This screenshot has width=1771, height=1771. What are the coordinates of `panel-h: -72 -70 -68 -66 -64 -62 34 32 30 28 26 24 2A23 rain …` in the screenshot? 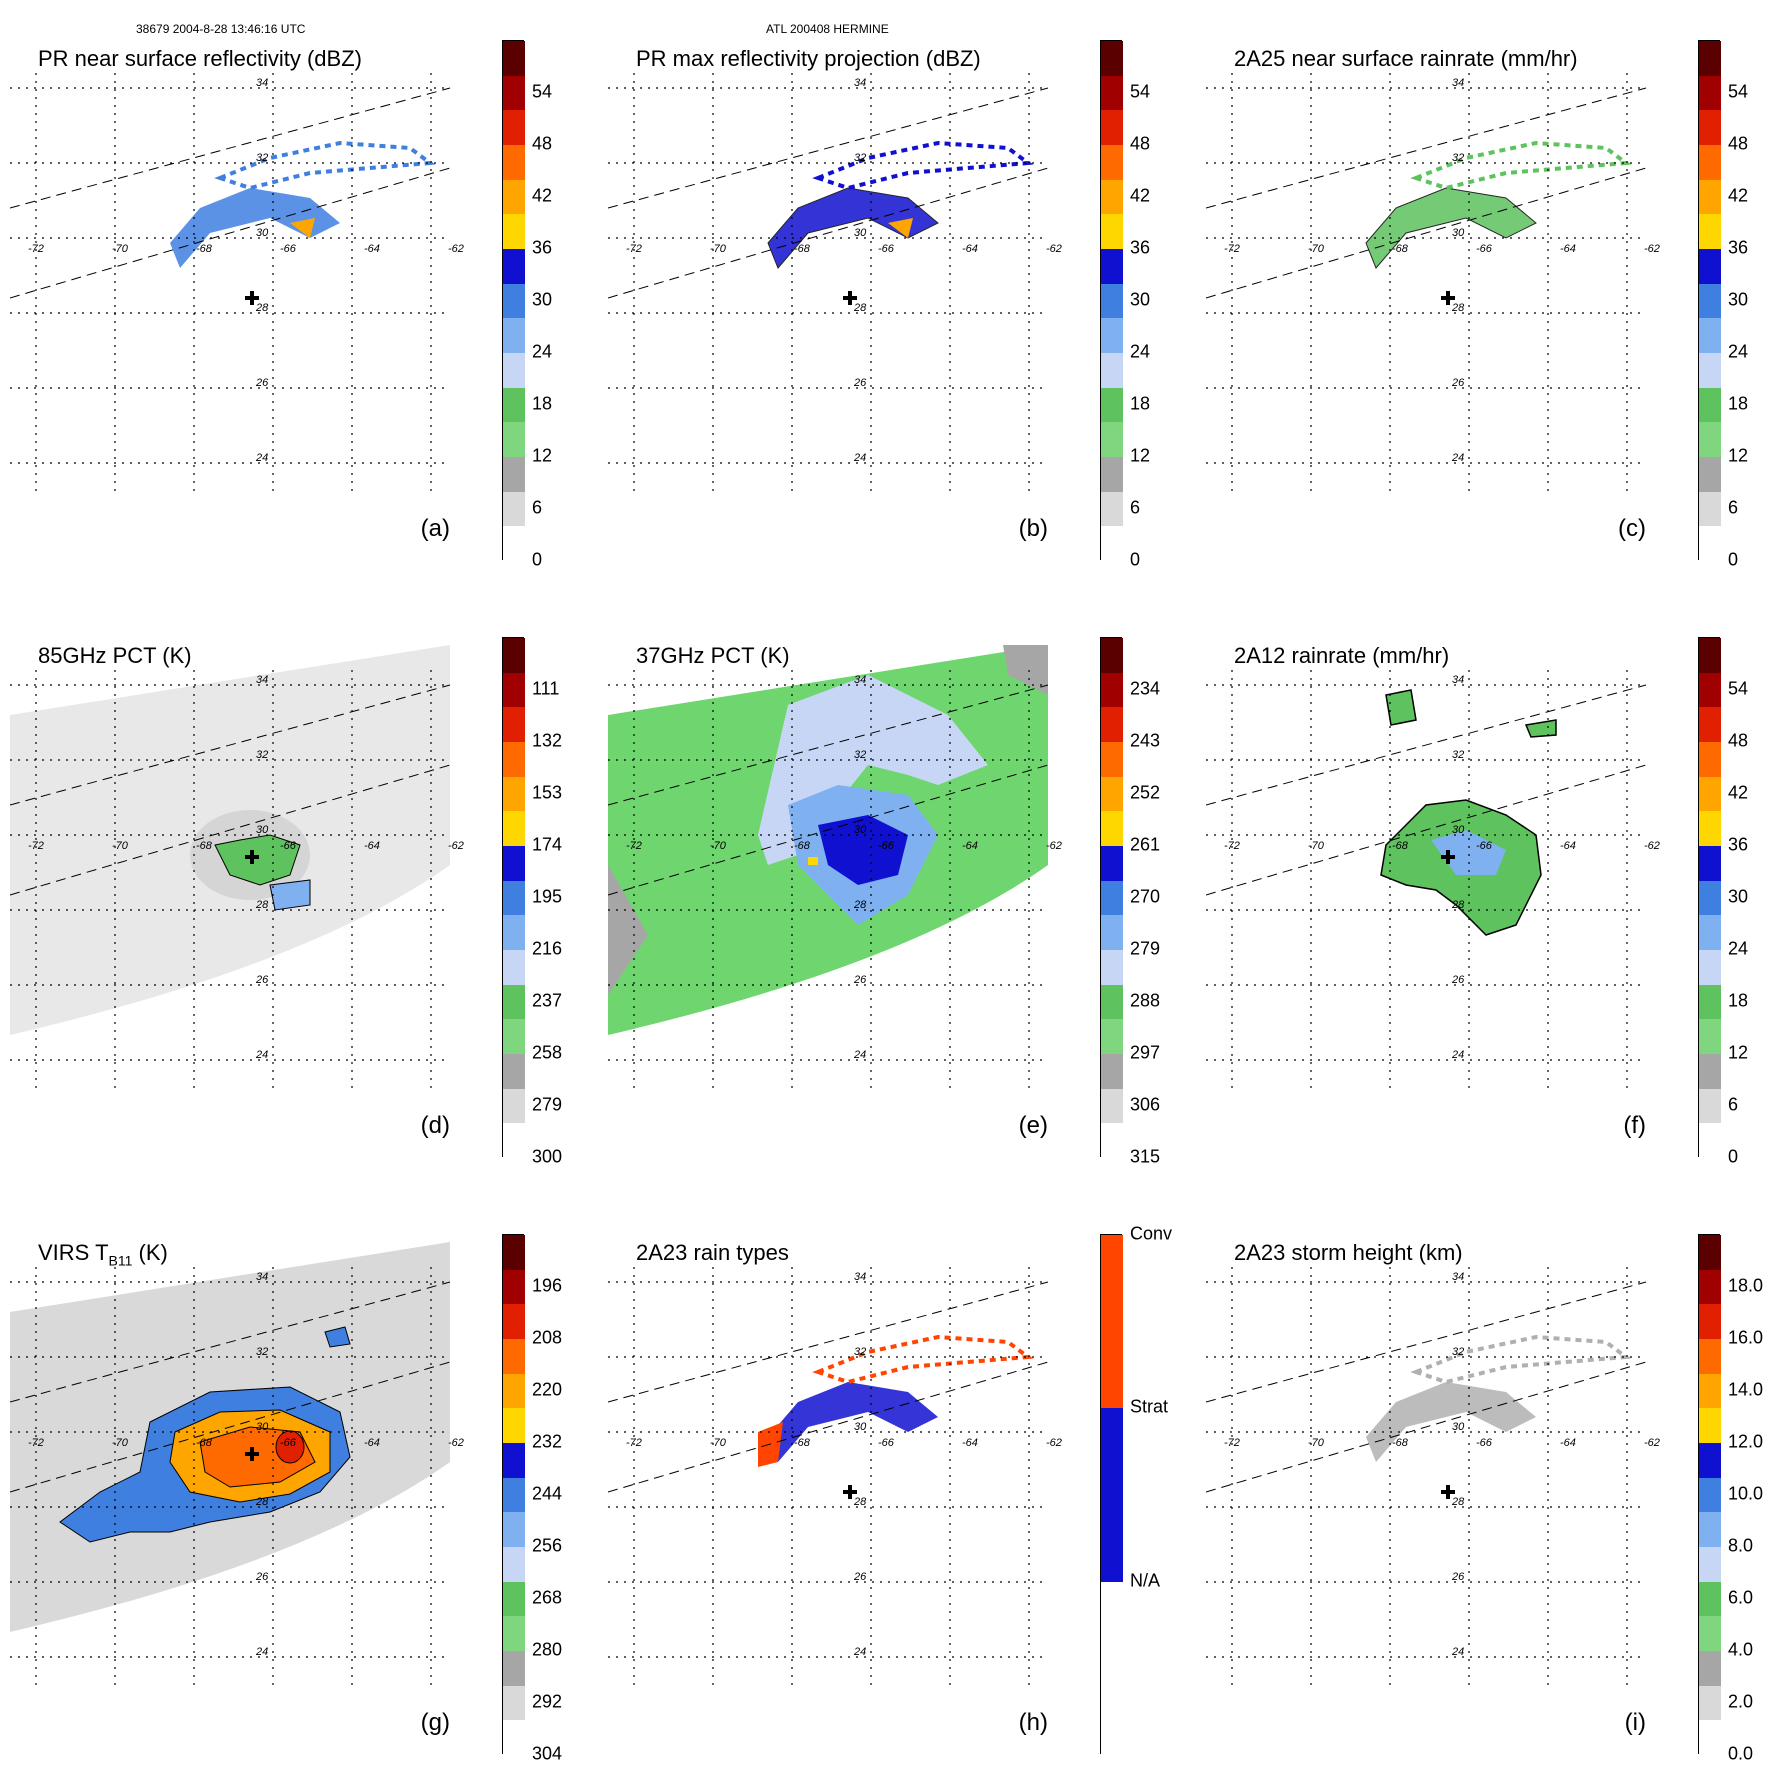 It's located at (838, 1494).